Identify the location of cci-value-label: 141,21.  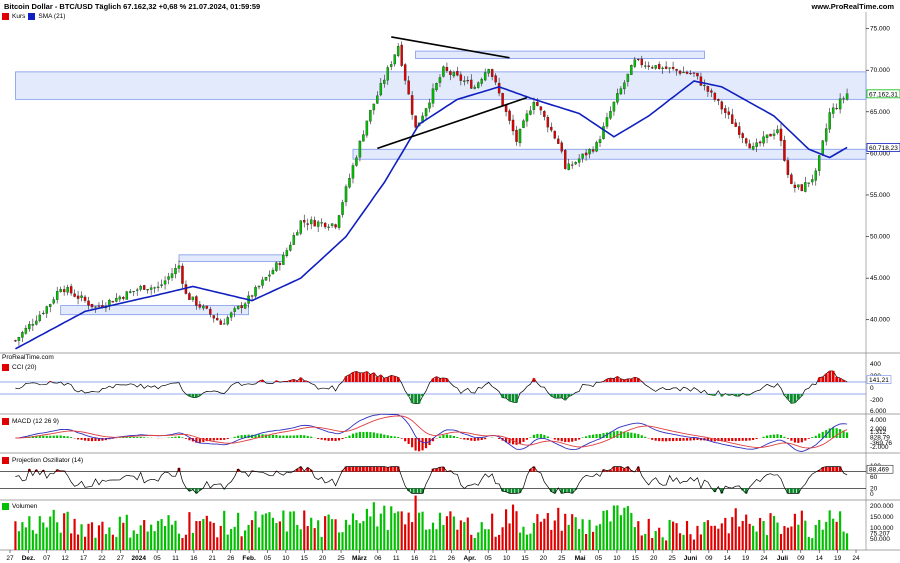
(879, 380).